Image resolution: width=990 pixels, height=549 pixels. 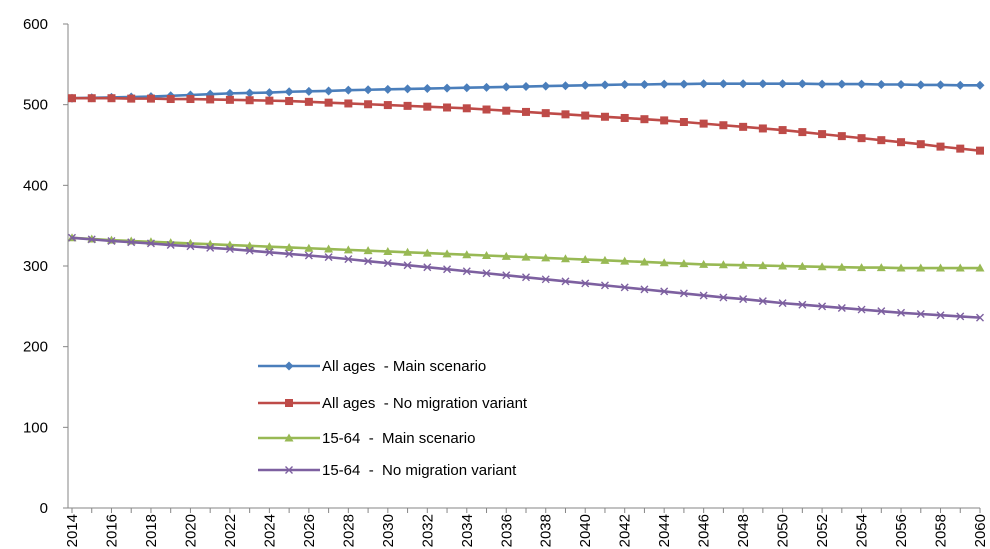 What do you see at coordinates (704, 530) in the screenshot?
I see `x-tick-label: 2046` at bounding box center [704, 530].